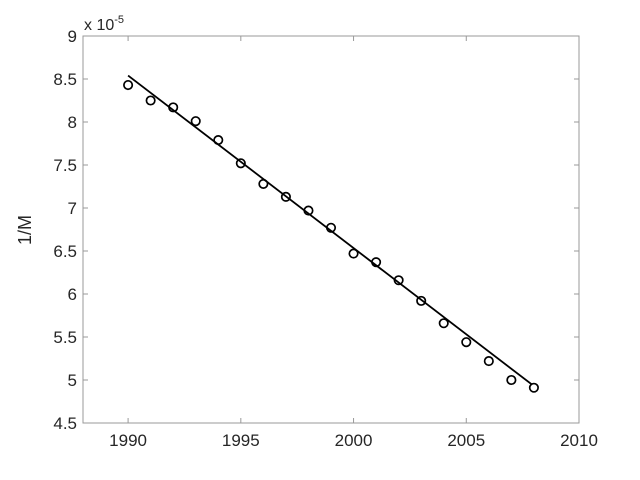 The height and width of the screenshot is (480, 640). Describe the element at coordinates (65, 423) in the screenshot. I see `y-tick-label: 4.5` at that location.